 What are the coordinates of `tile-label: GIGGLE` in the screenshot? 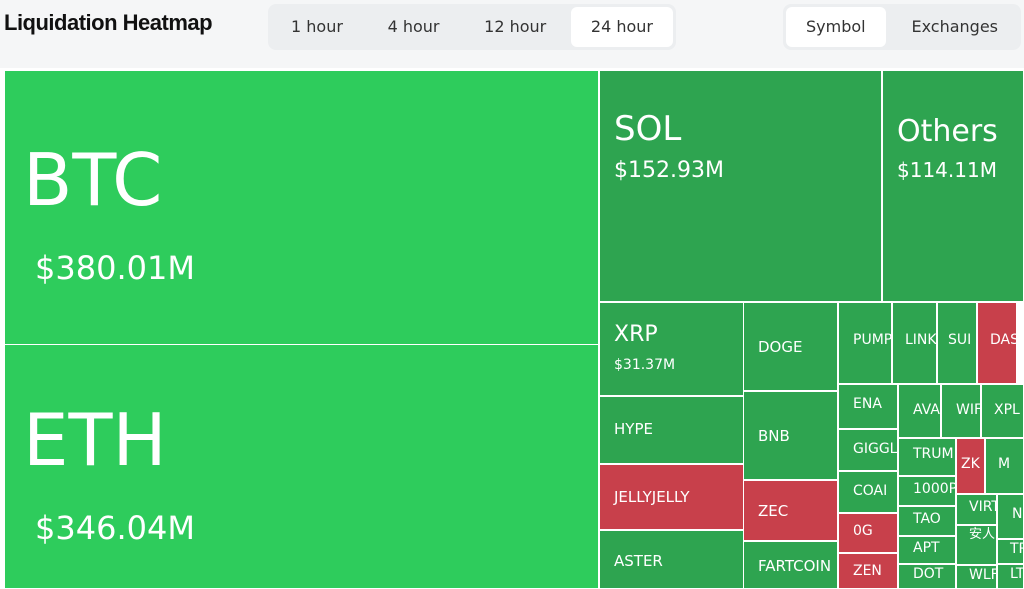 It's located at (875, 449).